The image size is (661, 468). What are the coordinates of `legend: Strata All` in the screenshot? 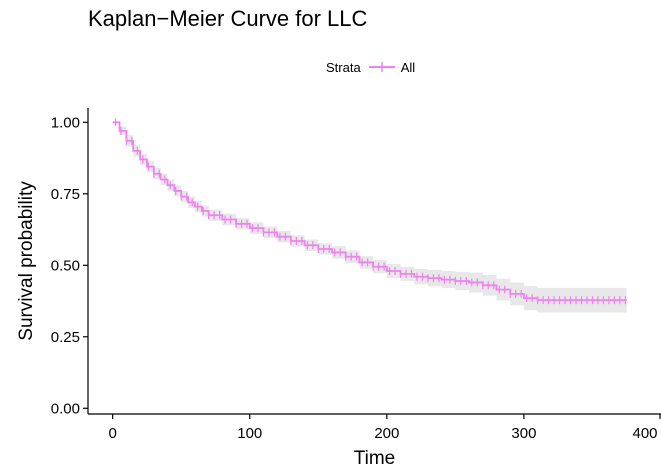 It's located at (370, 67).